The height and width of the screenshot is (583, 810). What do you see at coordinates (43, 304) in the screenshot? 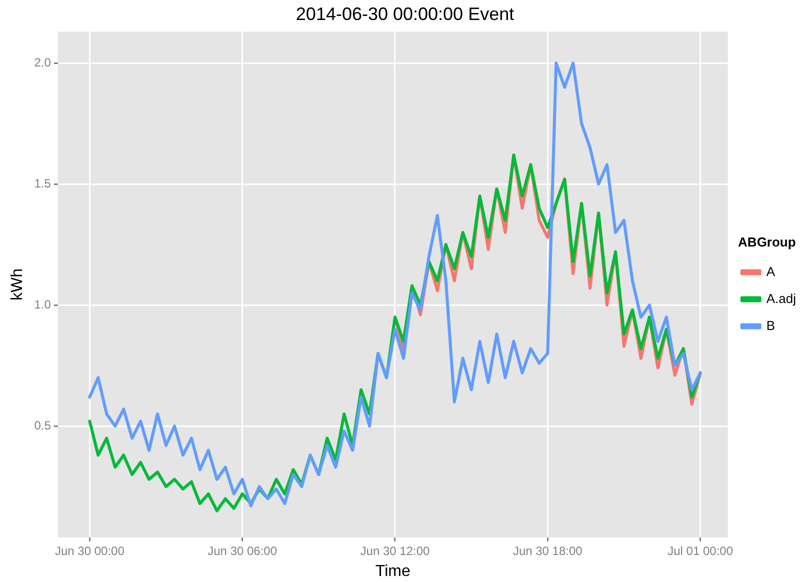
I see `y-tick-label: 1.0` at bounding box center [43, 304].